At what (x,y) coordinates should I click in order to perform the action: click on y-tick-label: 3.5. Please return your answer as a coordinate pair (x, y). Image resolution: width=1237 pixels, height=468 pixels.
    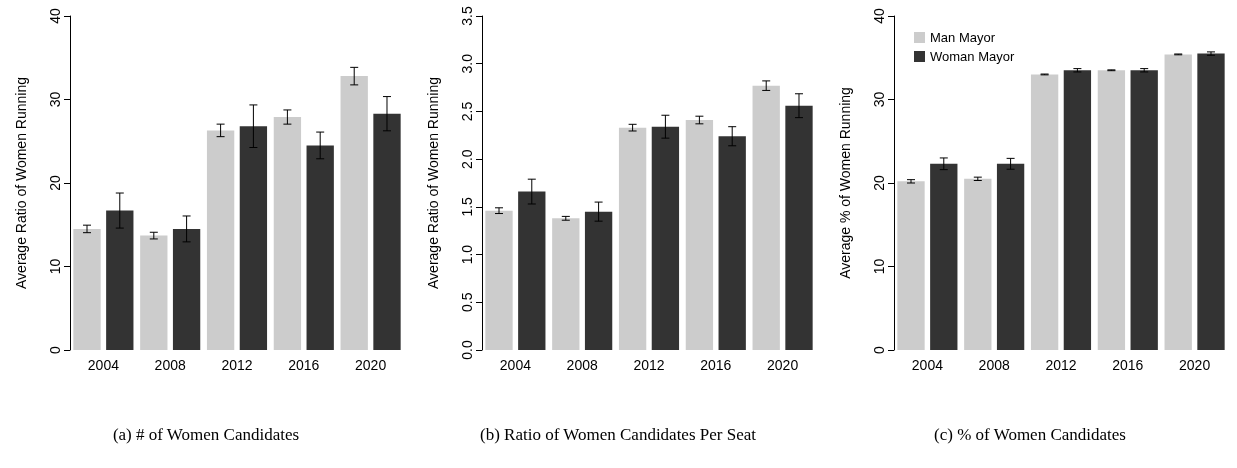
    Looking at the image, I should click on (467, 16).